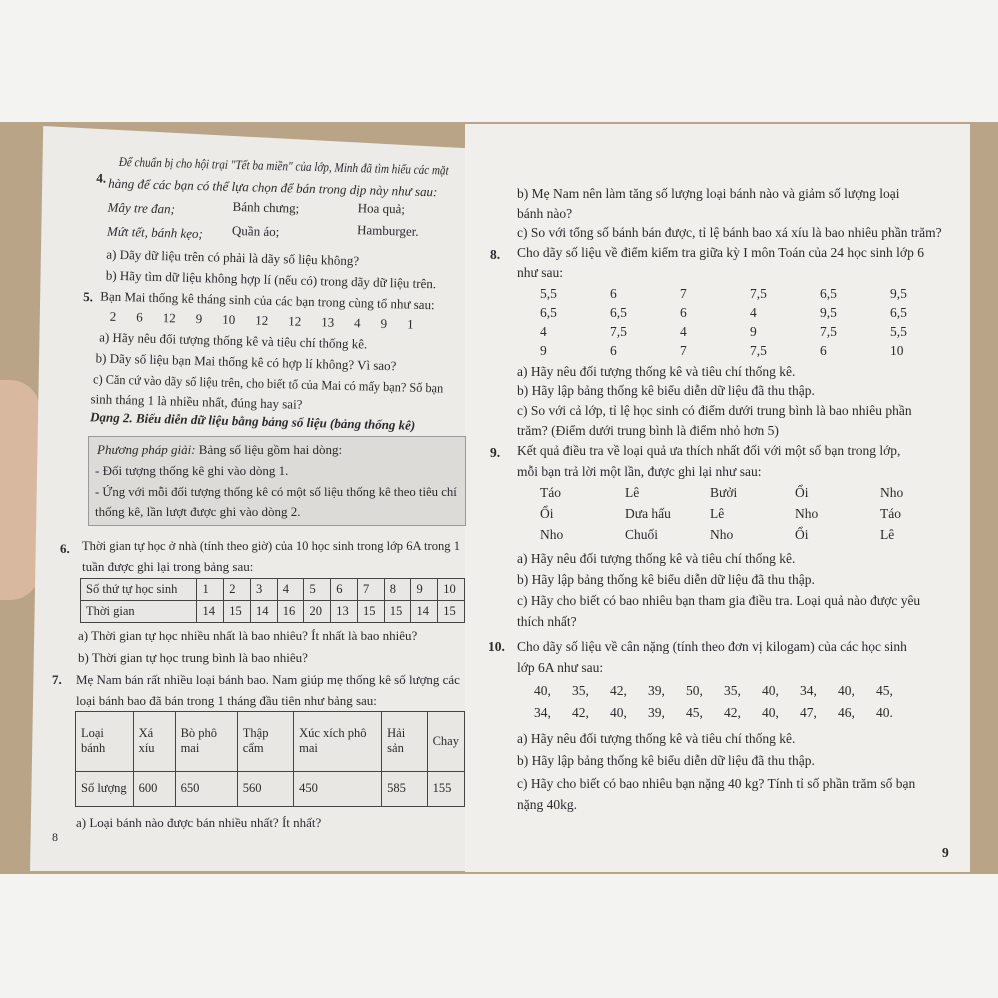 The width and height of the screenshot is (998, 998). Describe the element at coordinates (446, 741) in the screenshot. I see `table-cell: Chay` at that location.